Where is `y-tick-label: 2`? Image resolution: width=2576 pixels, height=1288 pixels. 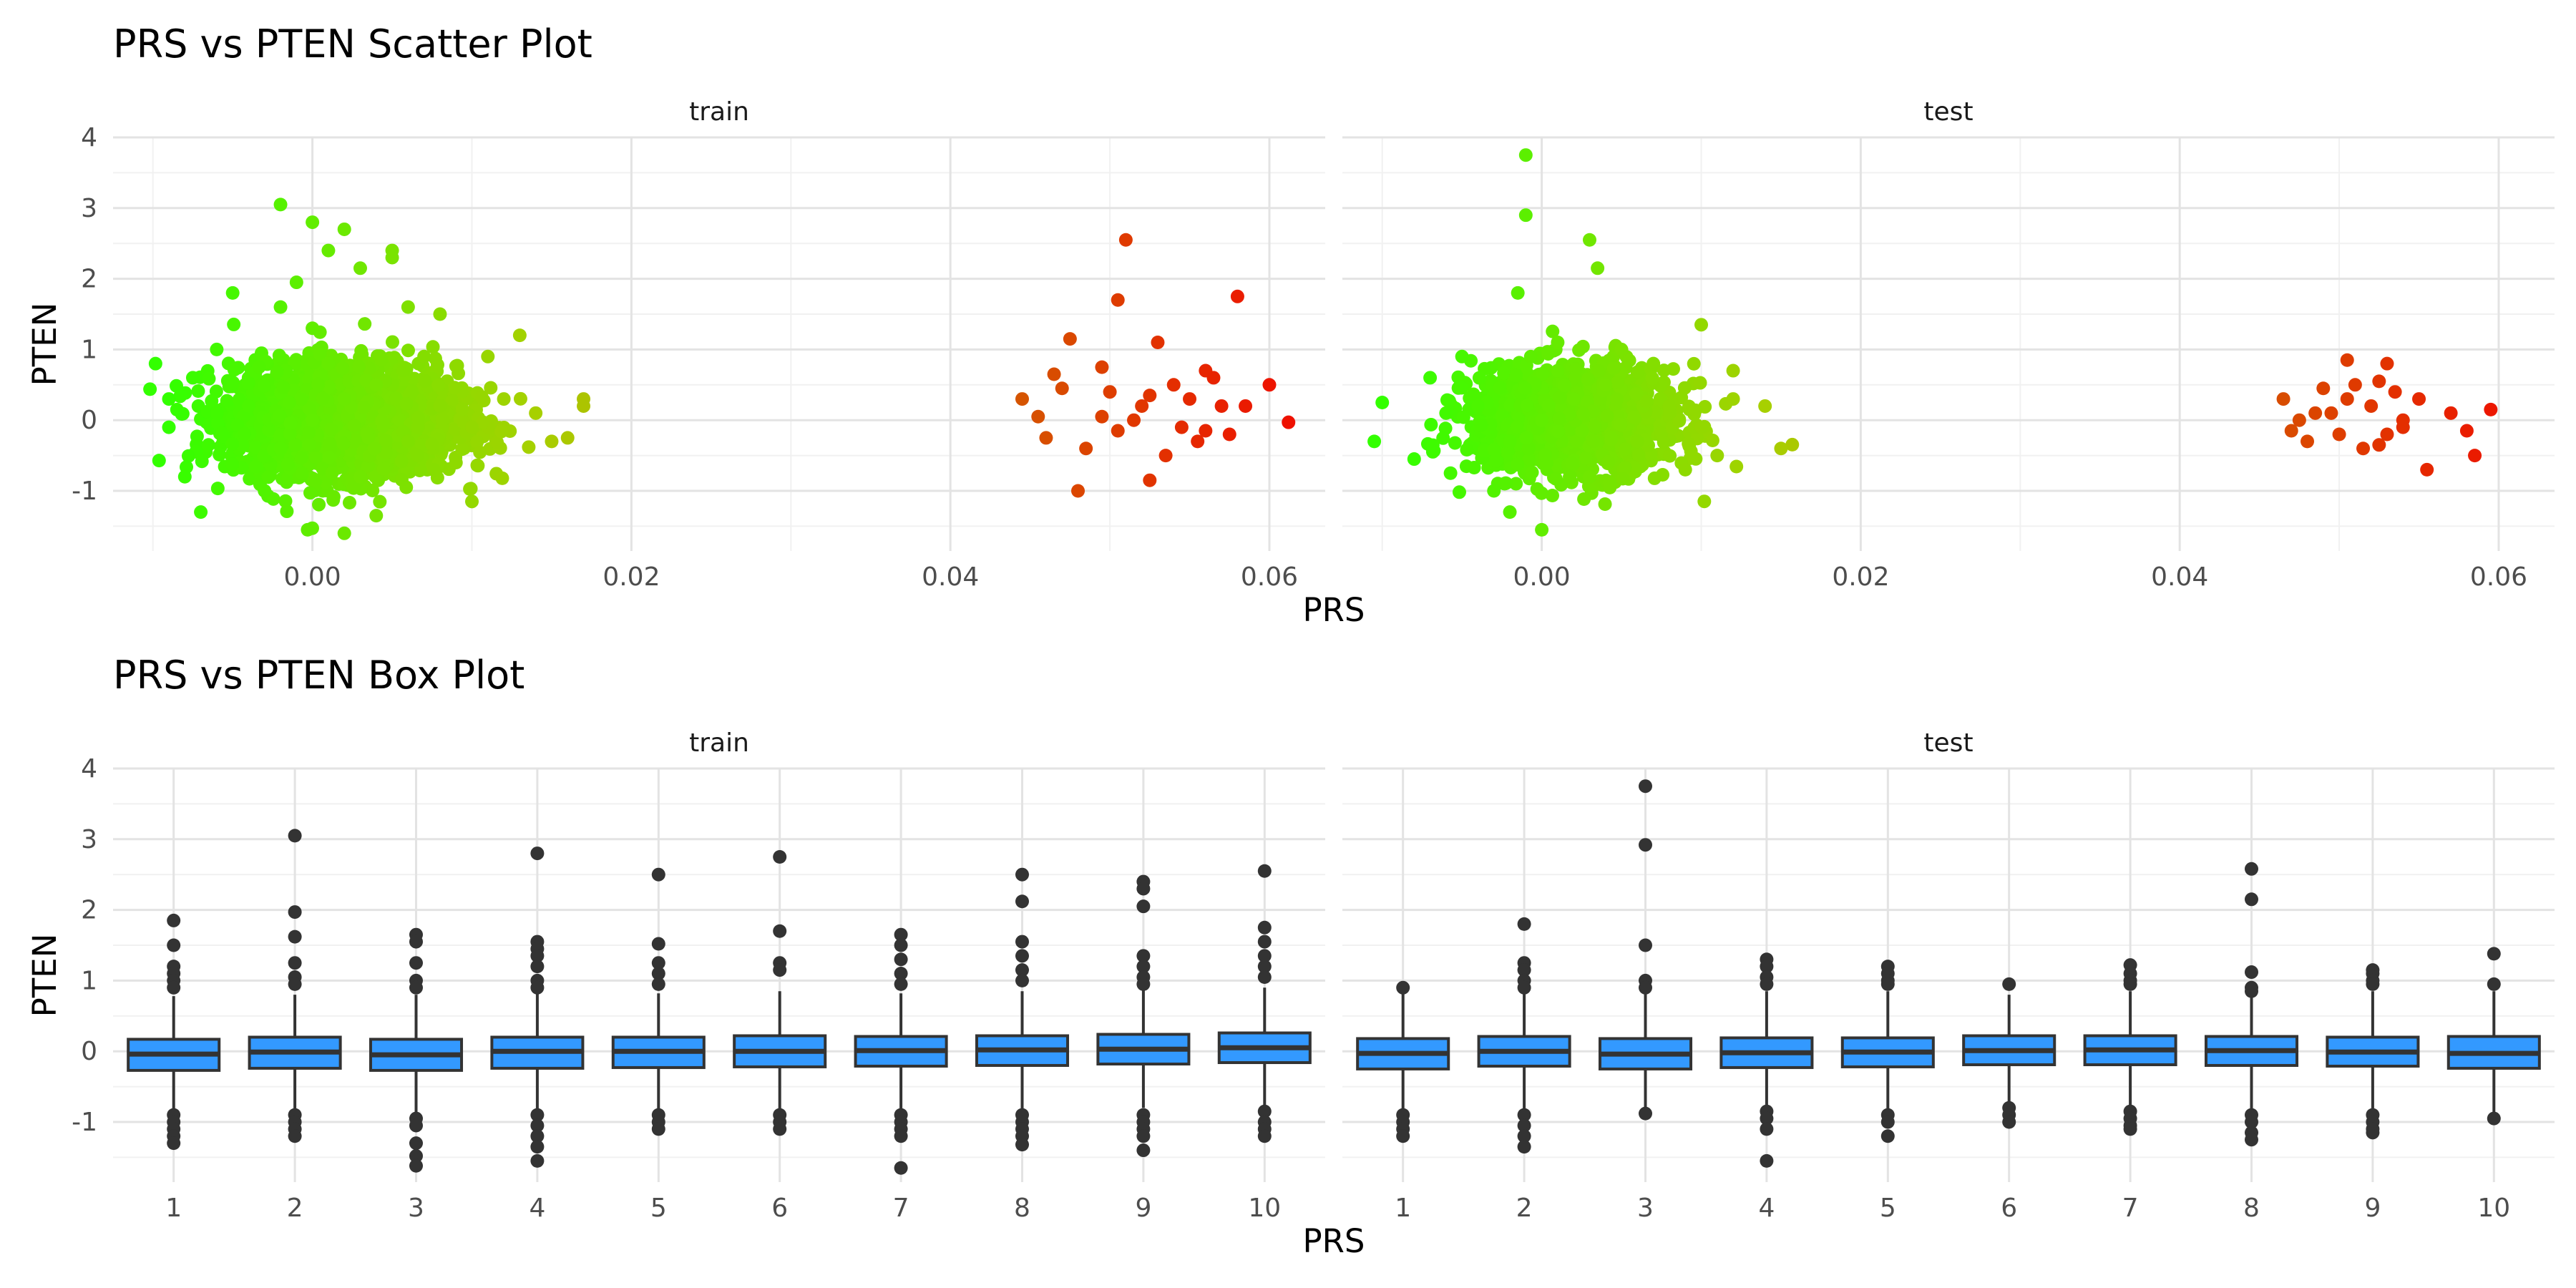
y-tick-label: 2 is located at coordinates (89, 911).